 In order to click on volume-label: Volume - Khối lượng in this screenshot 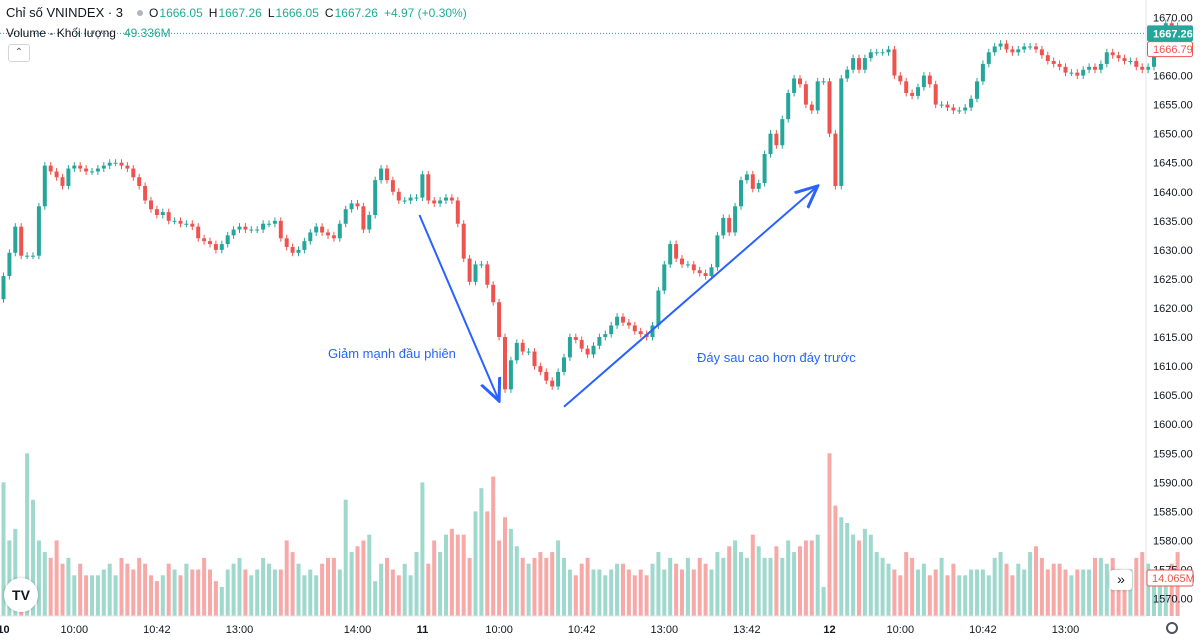, I will do `click(61, 33)`.